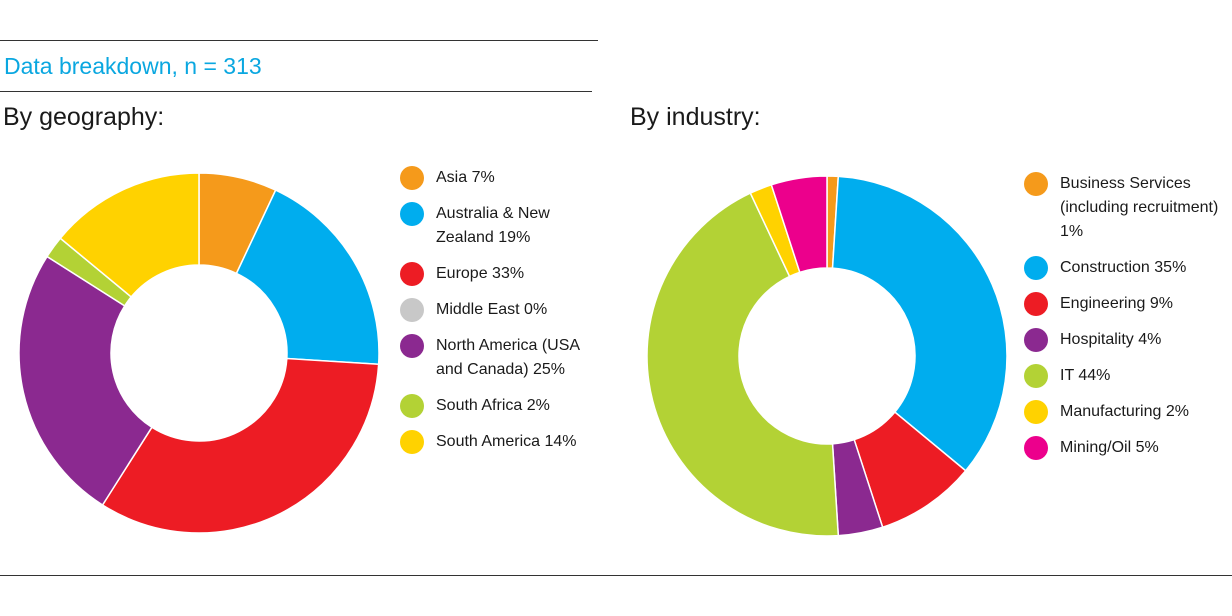  What do you see at coordinates (616, 575) in the screenshot?
I see `bottom-divider` at bounding box center [616, 575].